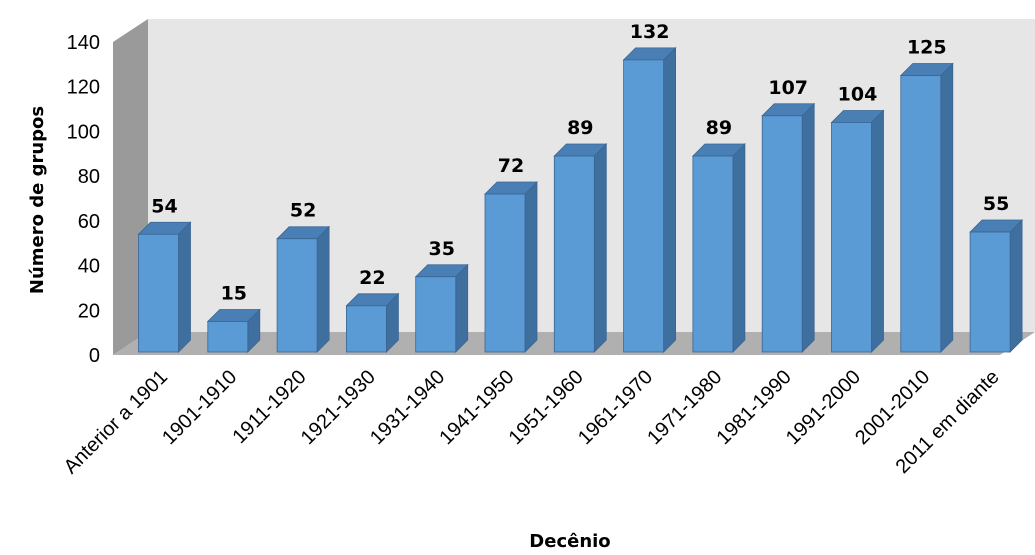 The width and height of the screenshot is (1035, 555). Describe the element at coordinates (569, 541) in the screenshot. I see `x-axis-title: Decênio` at that location.